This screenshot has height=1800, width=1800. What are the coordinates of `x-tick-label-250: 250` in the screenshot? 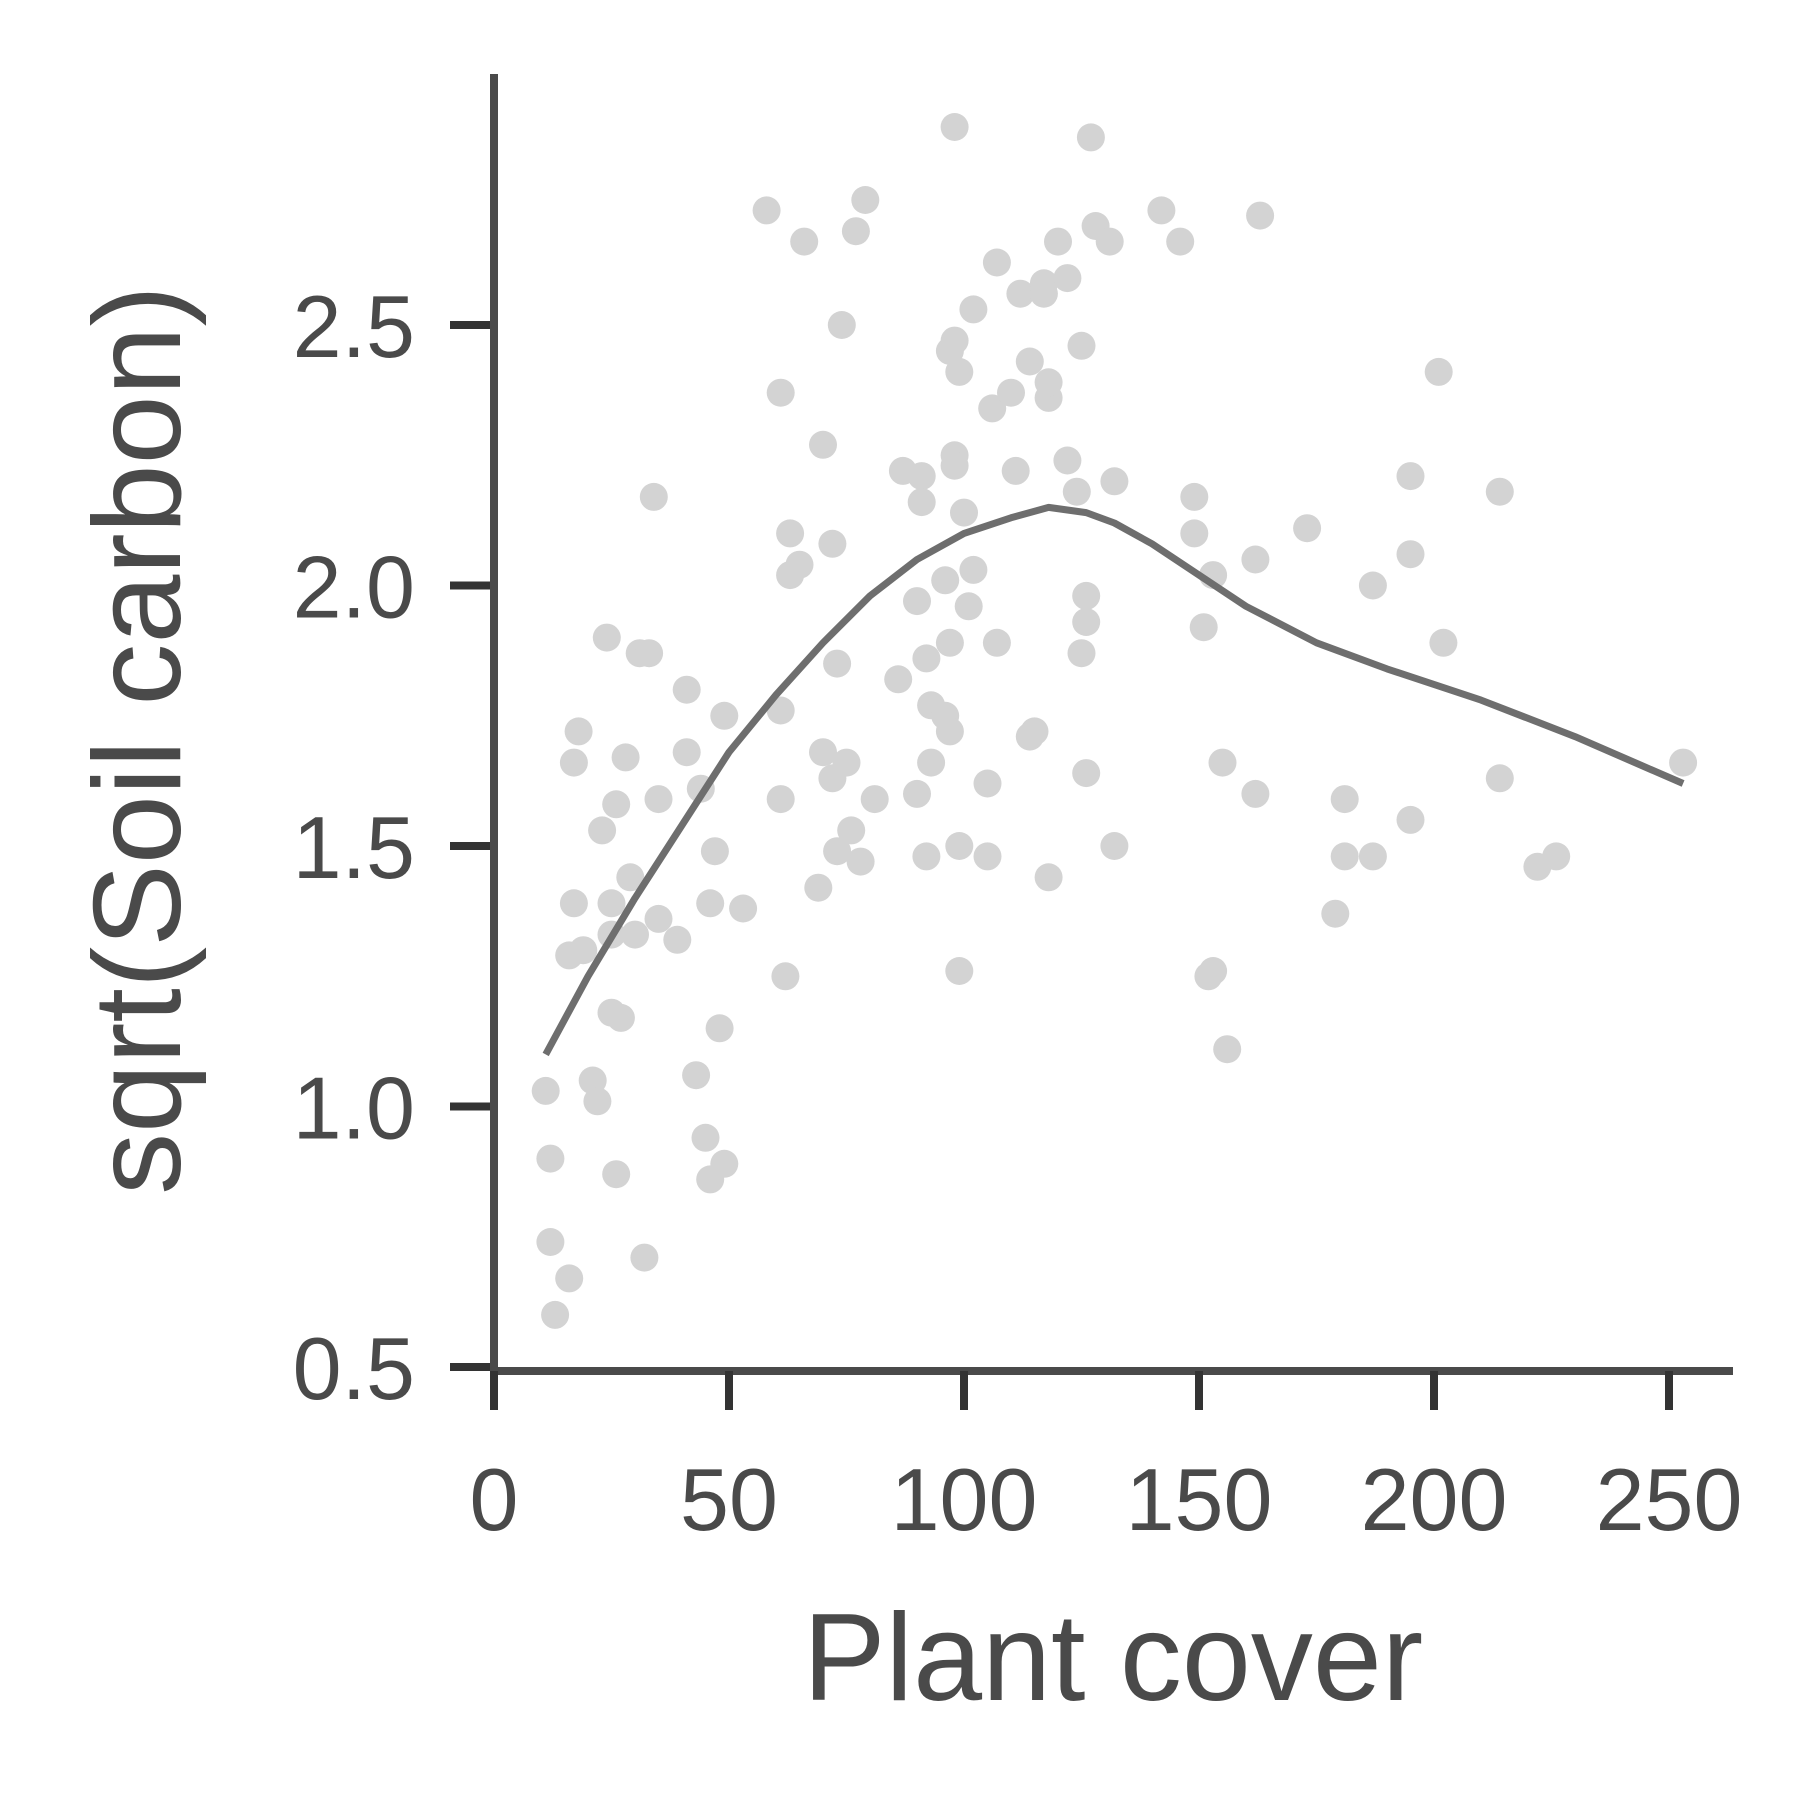 It's located at (1669, 1499).